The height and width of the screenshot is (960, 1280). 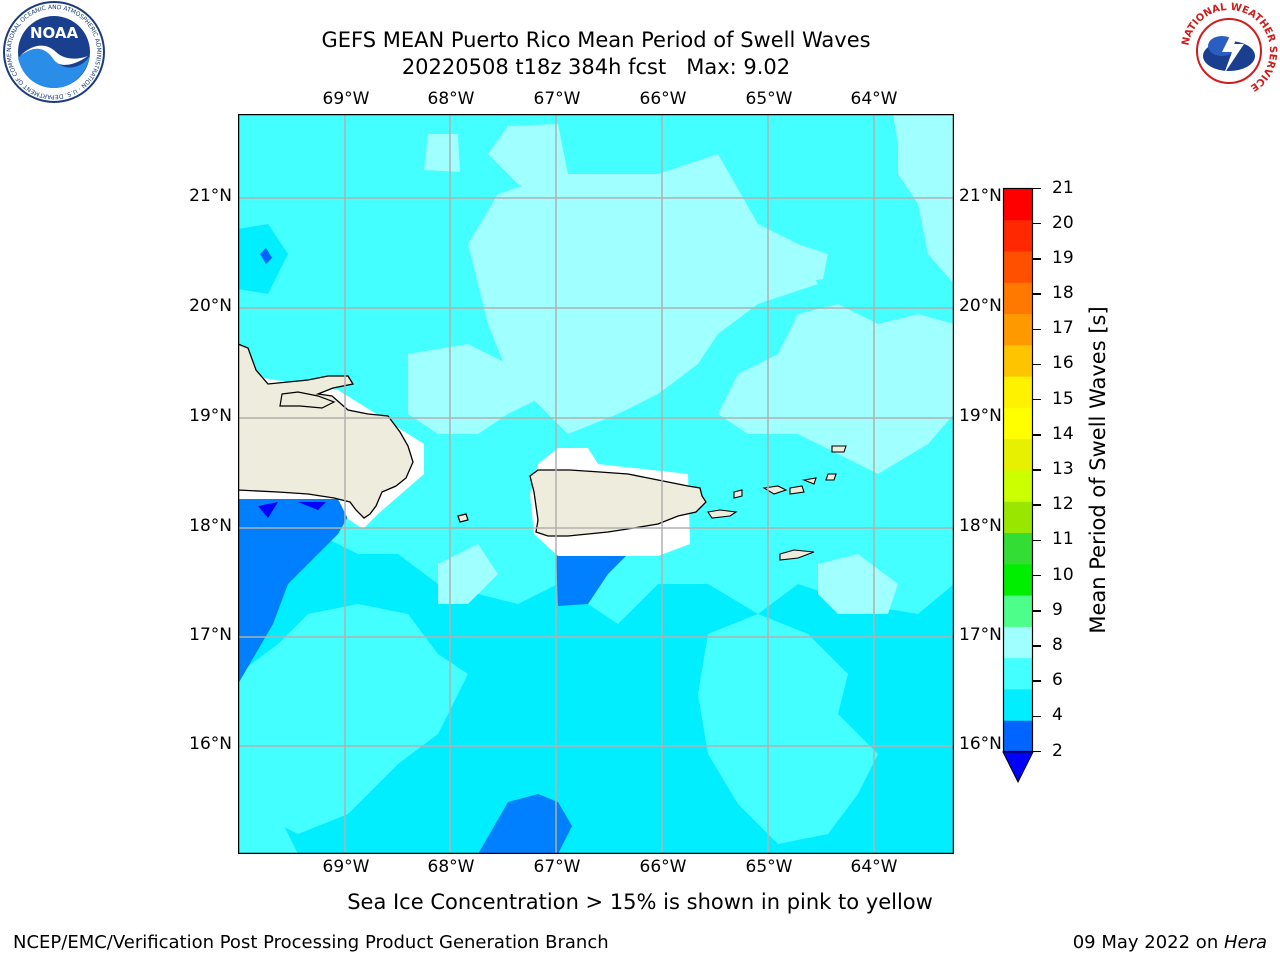 What do you see at coordinates (1063, 539) in the screenshot?
I see `colorbar-tick-label: 11` at bounding box center [1063, 539].